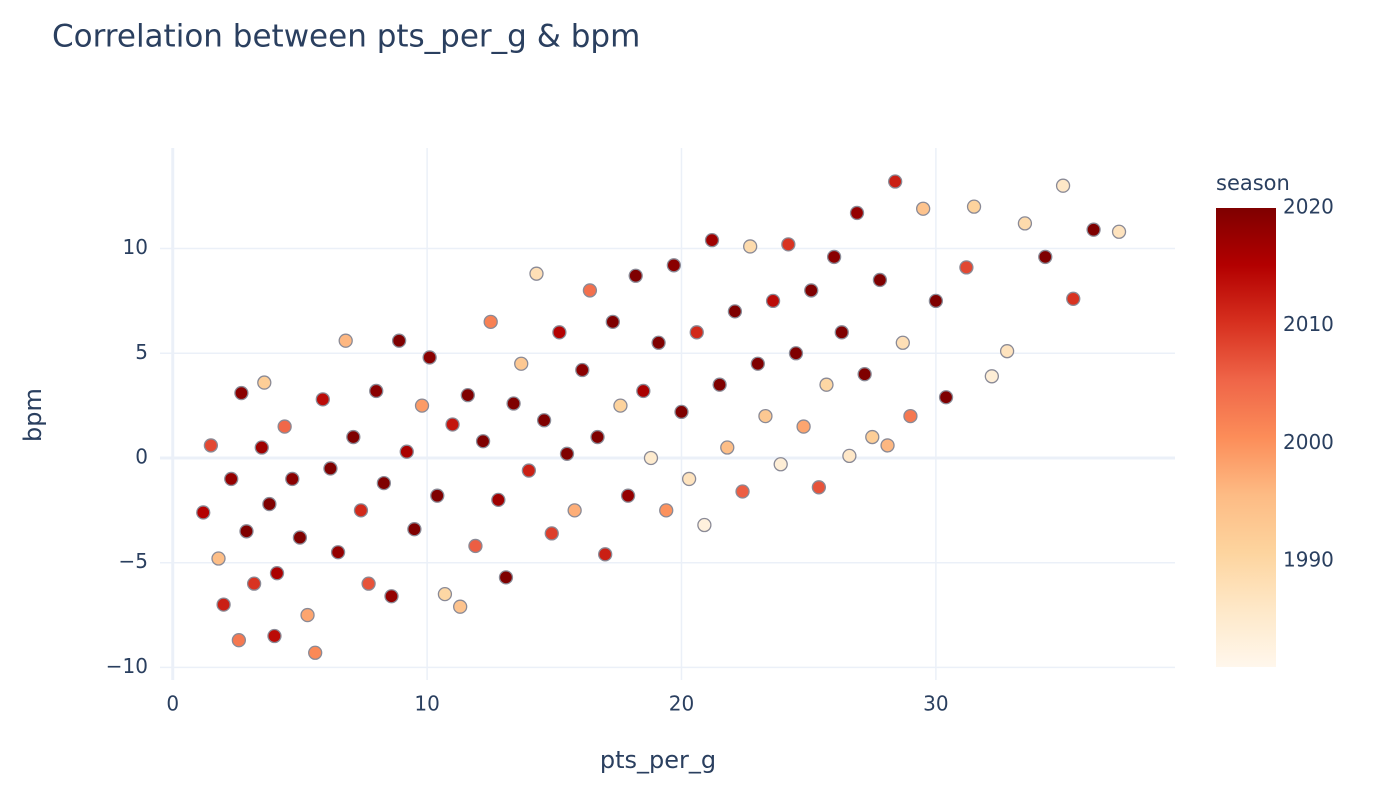 The width and height of the screenshot is (1388, 794). What do you see at coordinates (127, 666) in the screenshot?
I see `y-tick-label: −10` at bounding box center [127, 666].